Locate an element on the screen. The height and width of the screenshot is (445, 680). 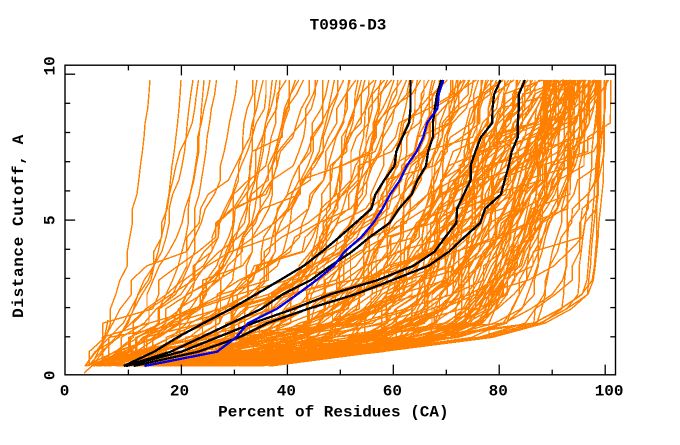
svg-text: 40 is located at coordinates (286, 391).